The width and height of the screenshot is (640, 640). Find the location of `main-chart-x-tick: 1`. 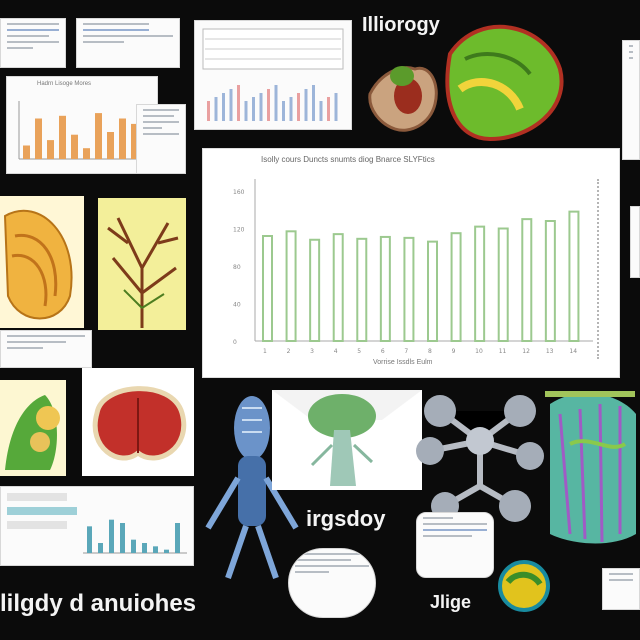

main-chart-x-tick: 1 is located at coordinates (265, 351).